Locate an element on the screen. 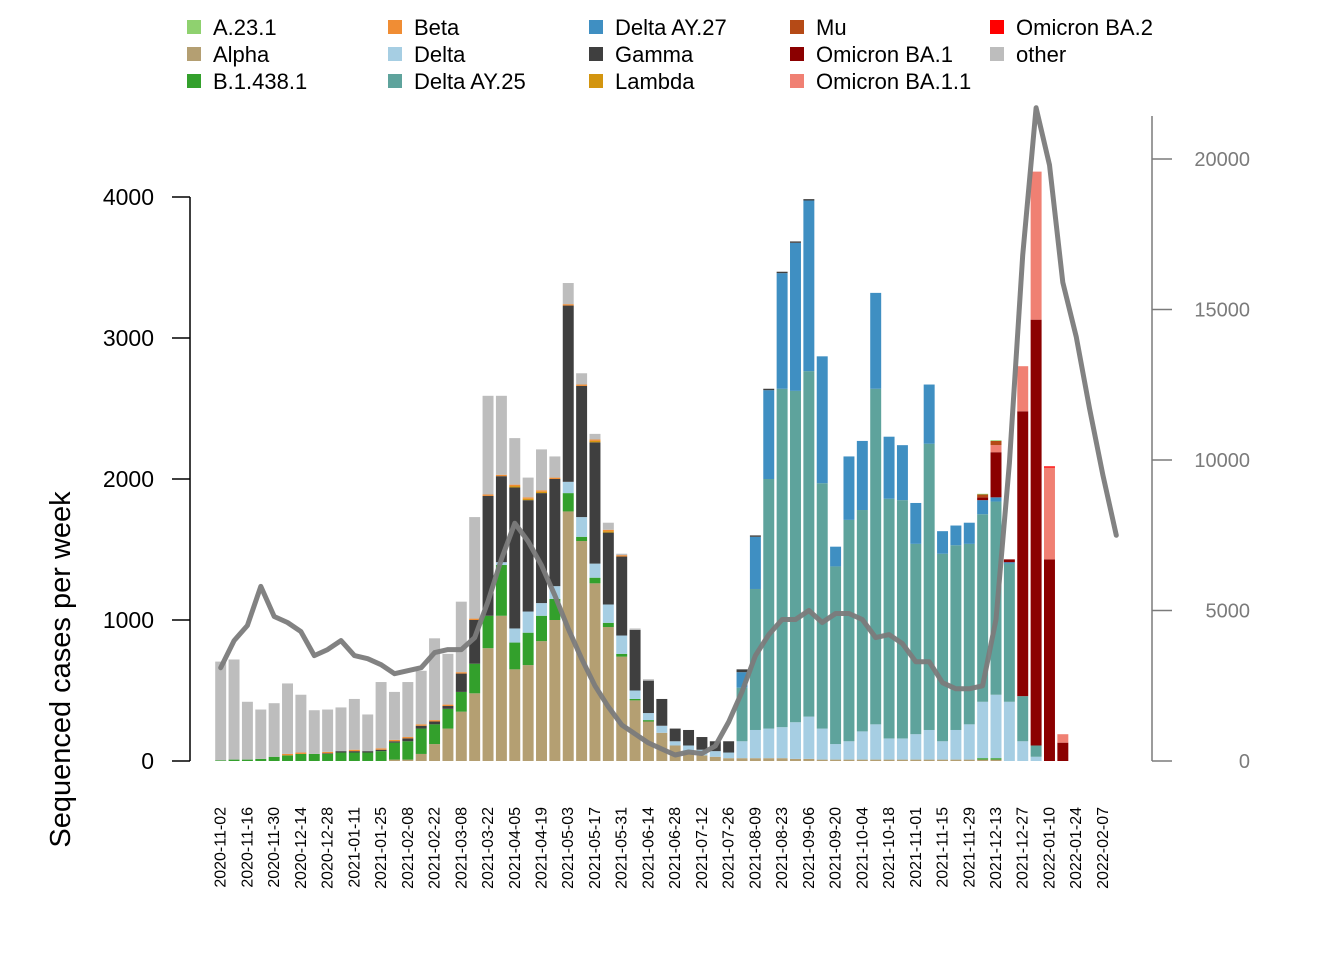 The width and height of the screenshot is (1344, 965). x-tick-label: 2021-01-25 is located at coordinates (381, 848).